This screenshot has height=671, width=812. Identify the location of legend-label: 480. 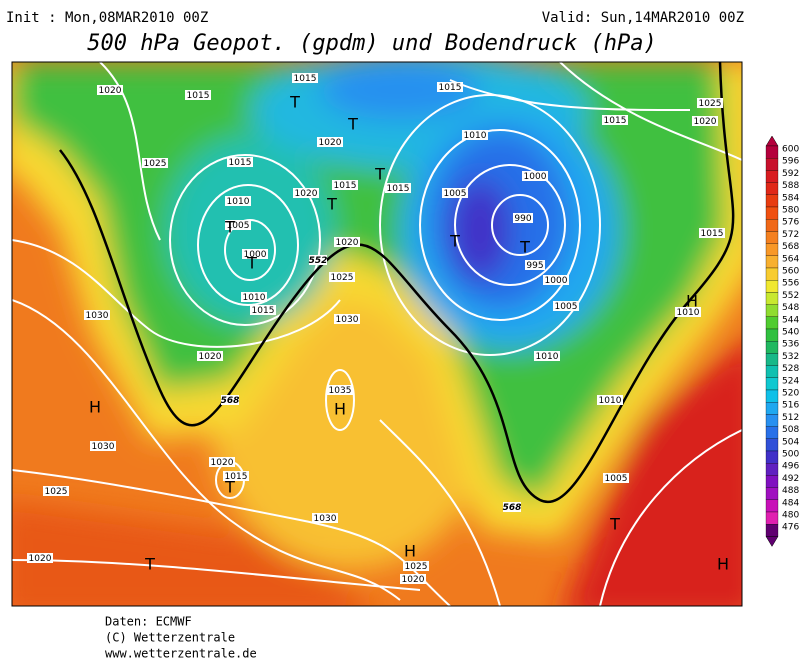
(790, 516).